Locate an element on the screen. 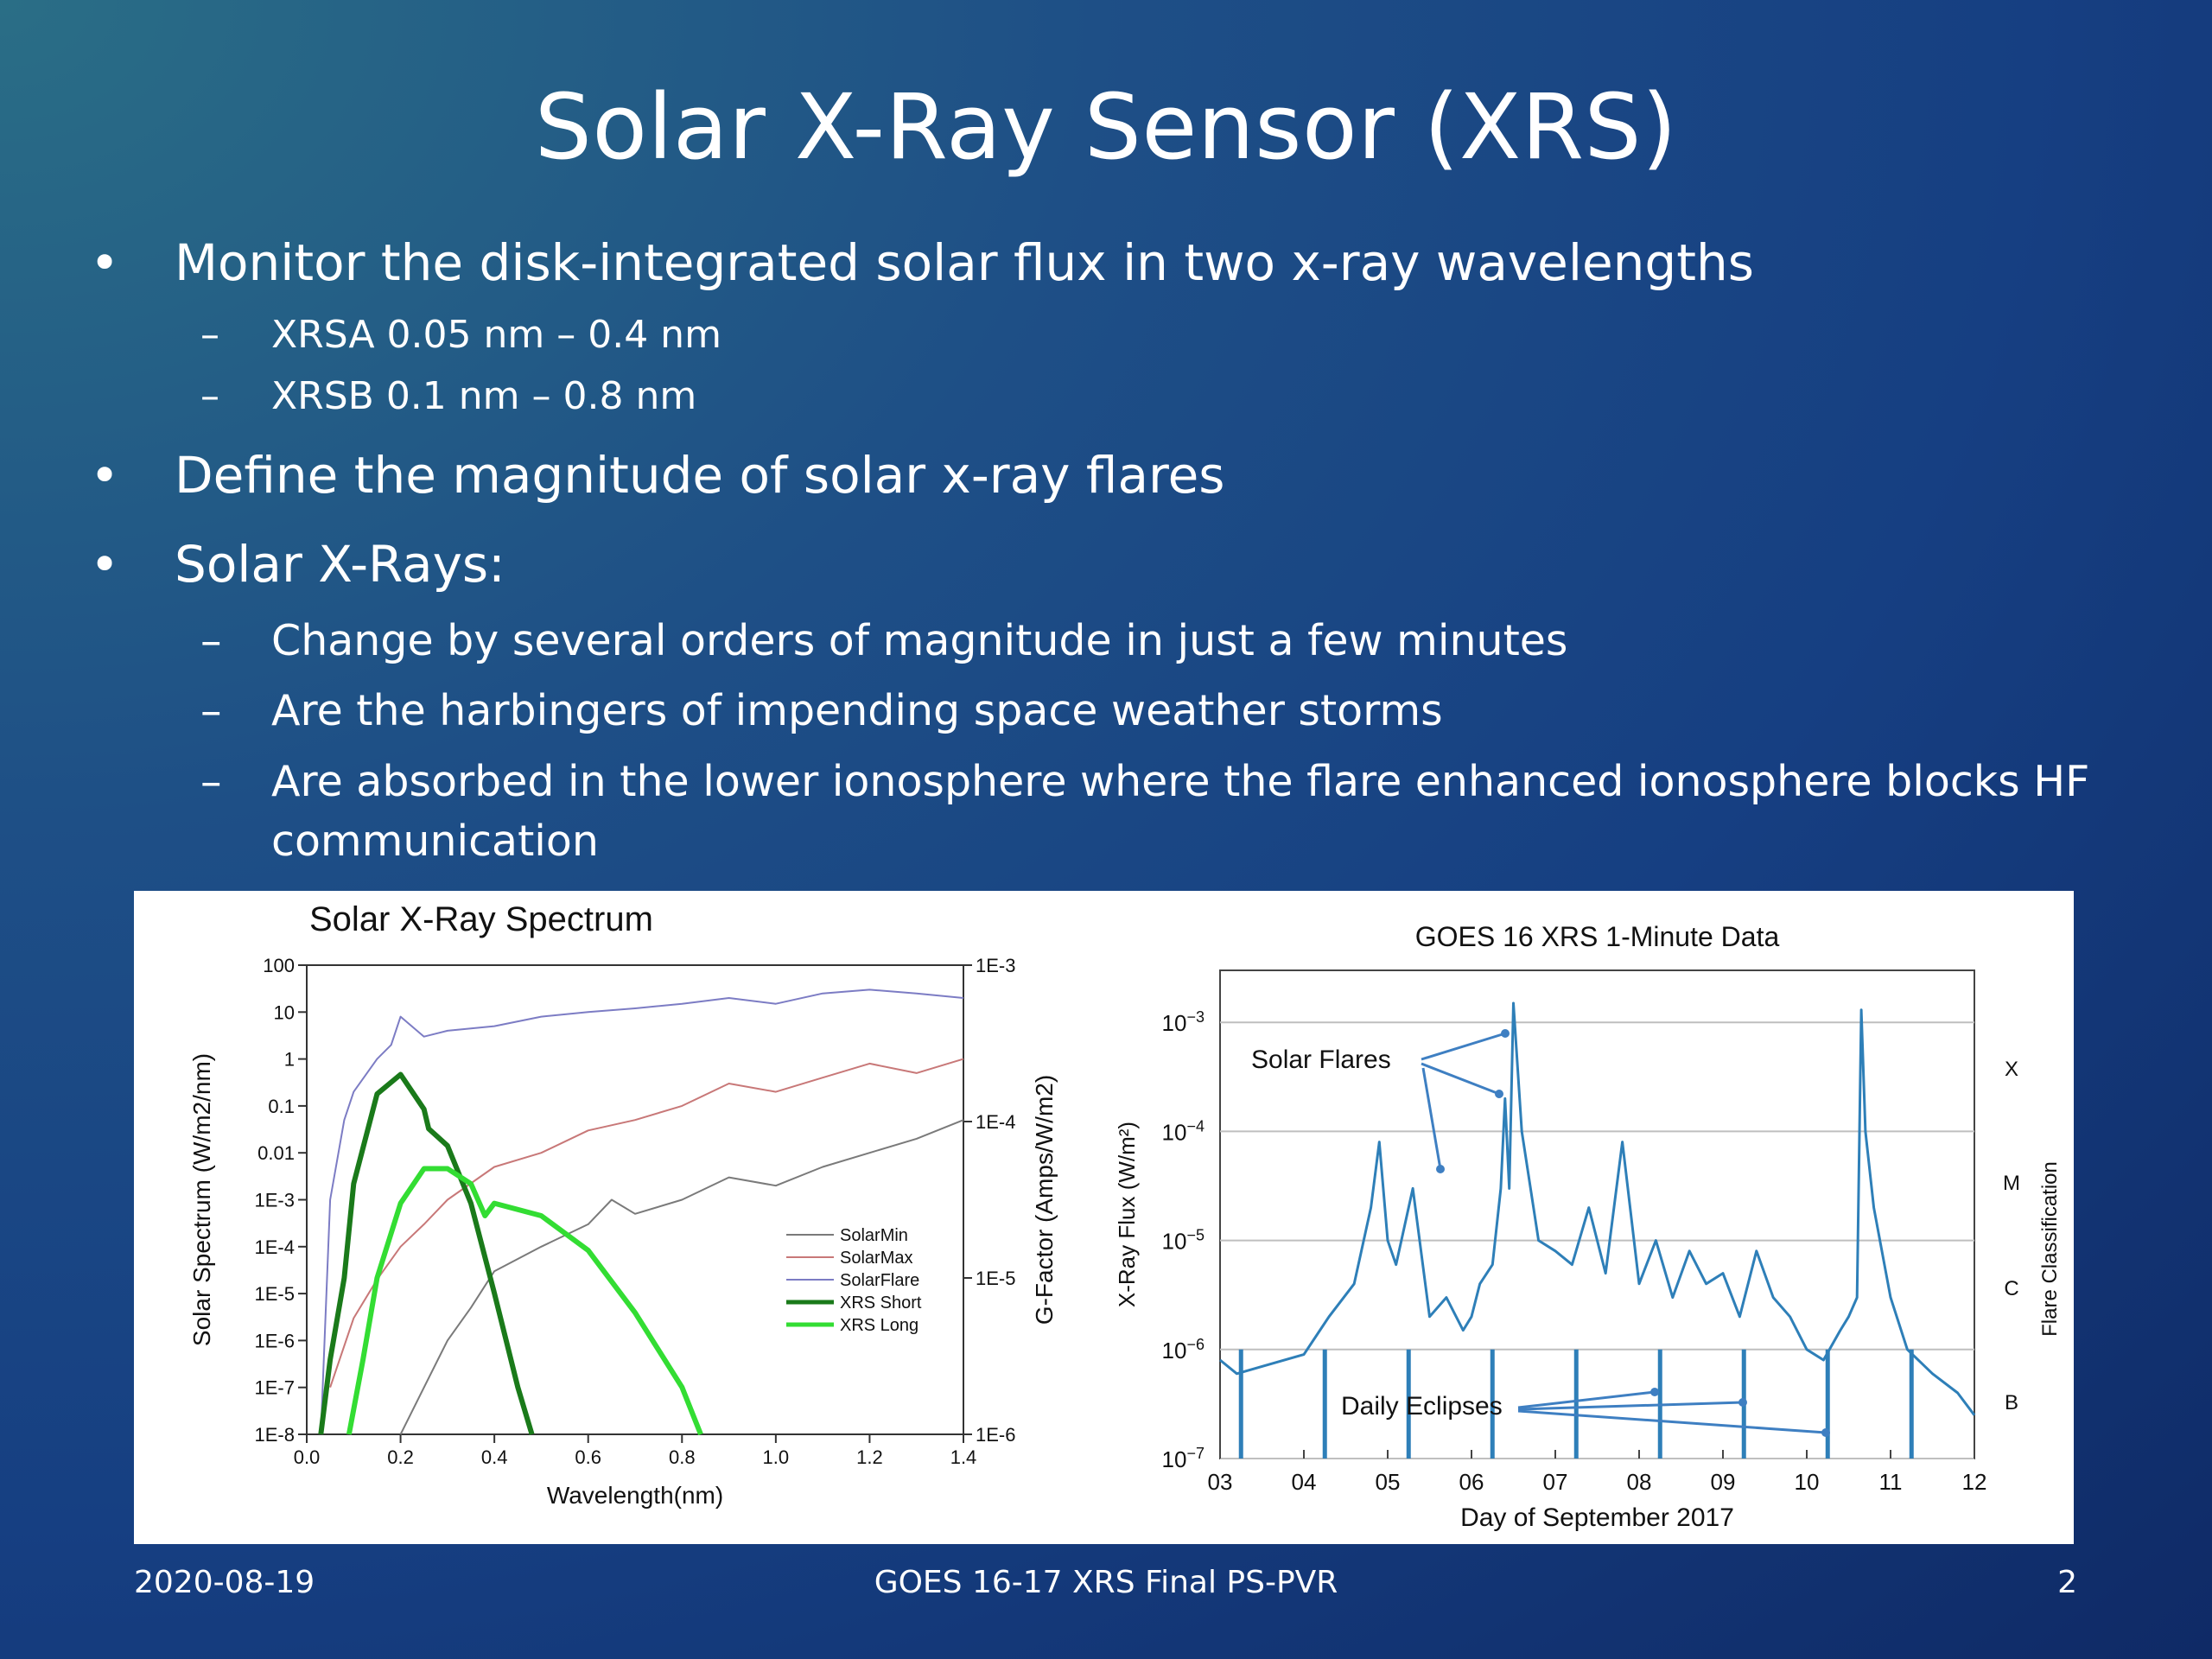 This screenshot has height=1659, width=2212. chart2-annotation-solar-flares: Solar Flares is located at coordinates (1321, 1060).